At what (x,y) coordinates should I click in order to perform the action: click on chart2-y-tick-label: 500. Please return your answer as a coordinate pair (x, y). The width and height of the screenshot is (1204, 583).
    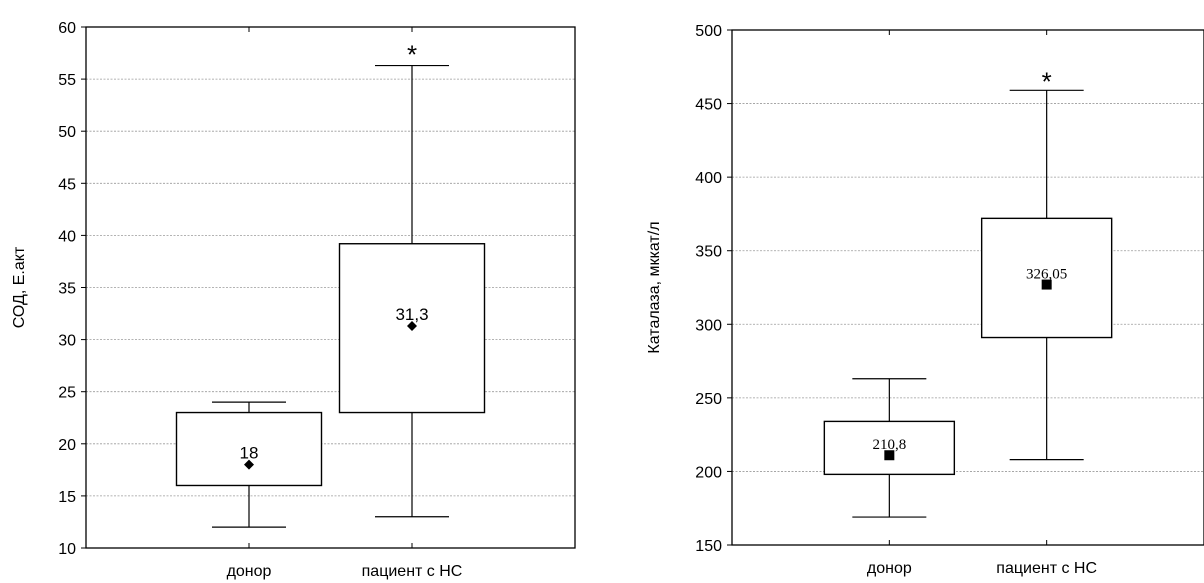
    Looking at the image, I should click on (708, 31).